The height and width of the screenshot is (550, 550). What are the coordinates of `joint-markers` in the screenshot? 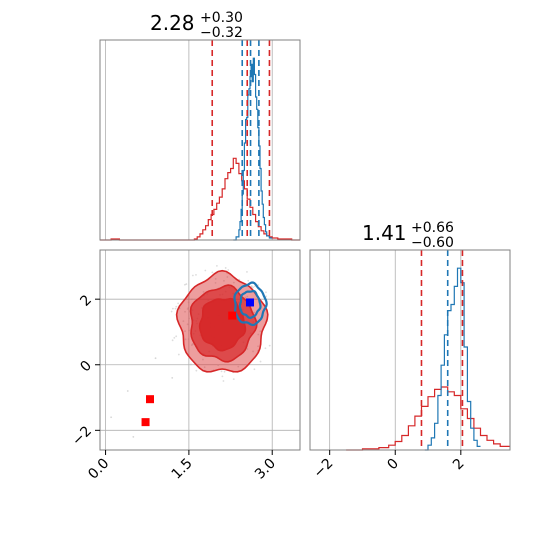 It's located at (197, 362).